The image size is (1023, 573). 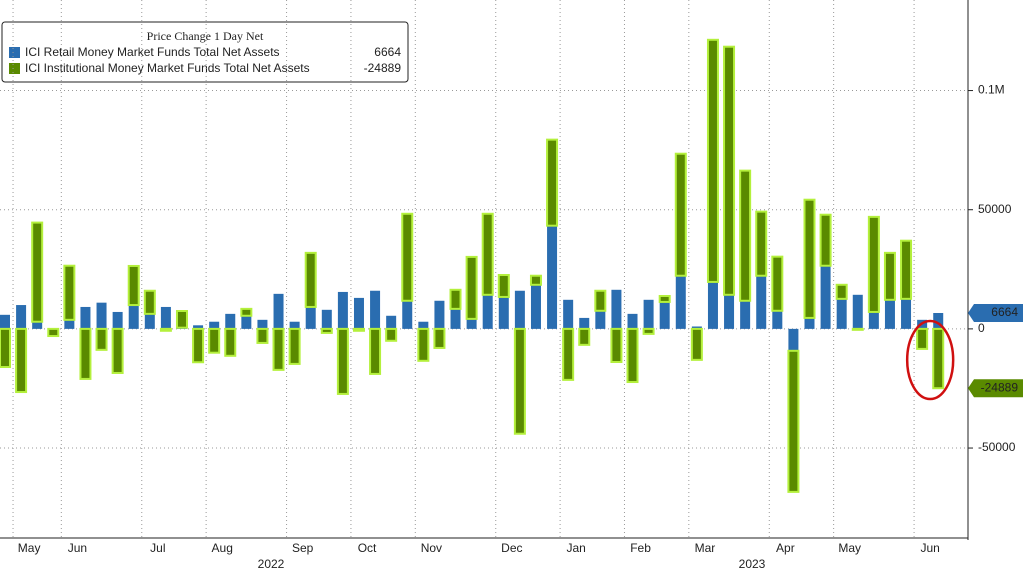 I want to click on y-tick-label: 50000, so click(x=995, y=209).